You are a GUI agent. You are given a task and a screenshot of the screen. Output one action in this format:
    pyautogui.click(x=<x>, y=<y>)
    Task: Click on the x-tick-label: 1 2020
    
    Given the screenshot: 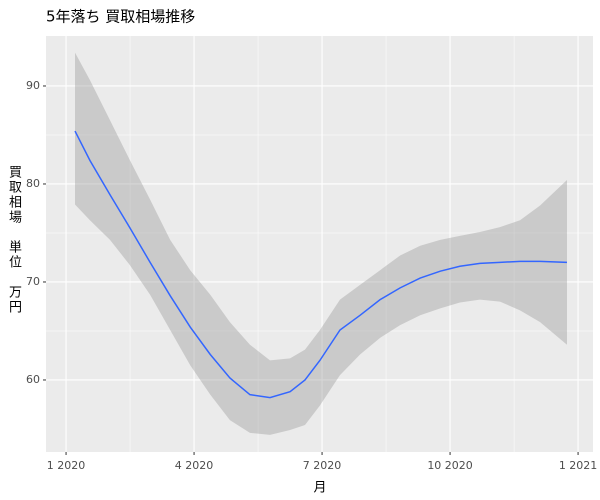 What is the action you would take?
    pyautogui.click(x=66, y=465)
    